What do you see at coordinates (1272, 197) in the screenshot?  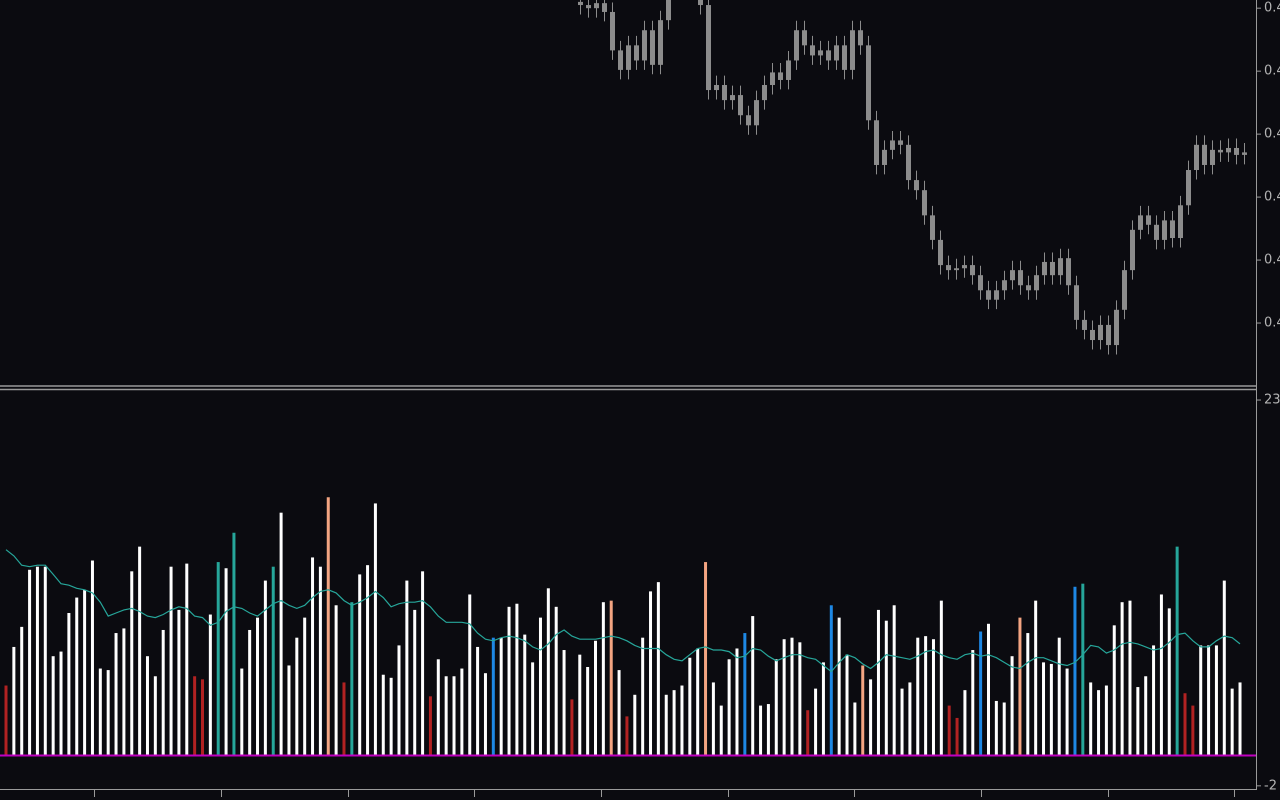 I see `y-tick-label: 0.4` at bounding box center [1272, 197].